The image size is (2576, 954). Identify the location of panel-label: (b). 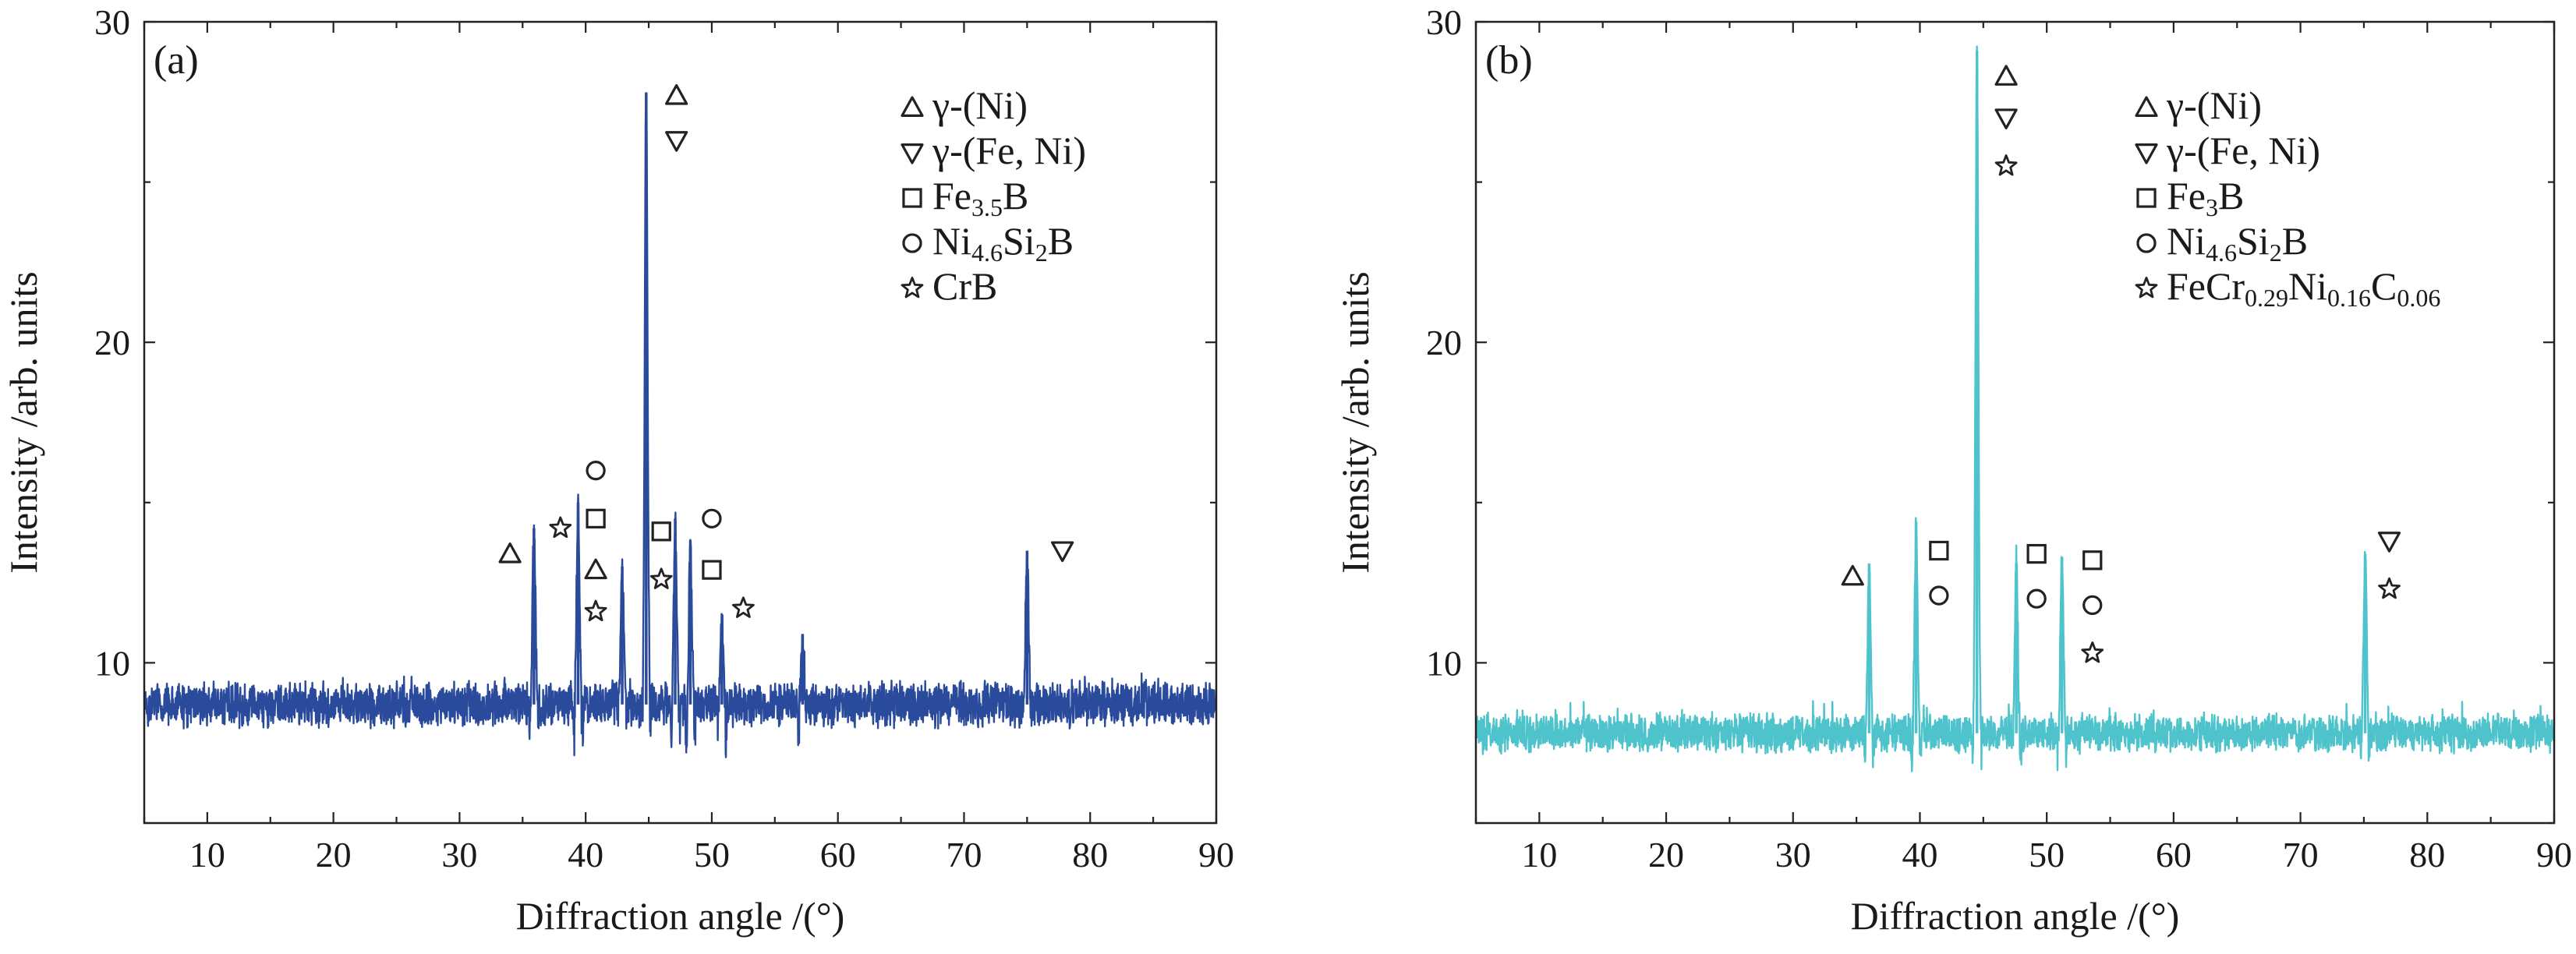
(1509, 60).